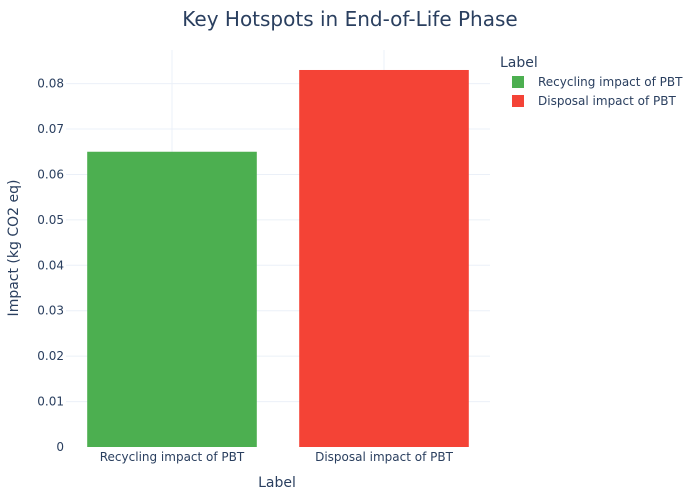  Describe the element at coordinates (384, 457) in the screenshot. I see `x-tick-label: Disposal impact of PBT` at that location.